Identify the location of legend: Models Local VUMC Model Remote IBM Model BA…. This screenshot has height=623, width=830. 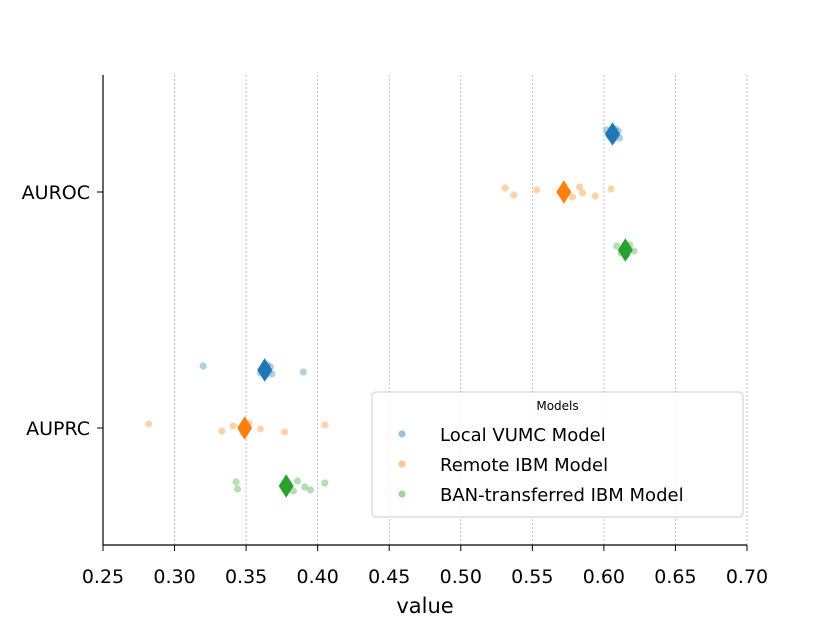
(557, 454).